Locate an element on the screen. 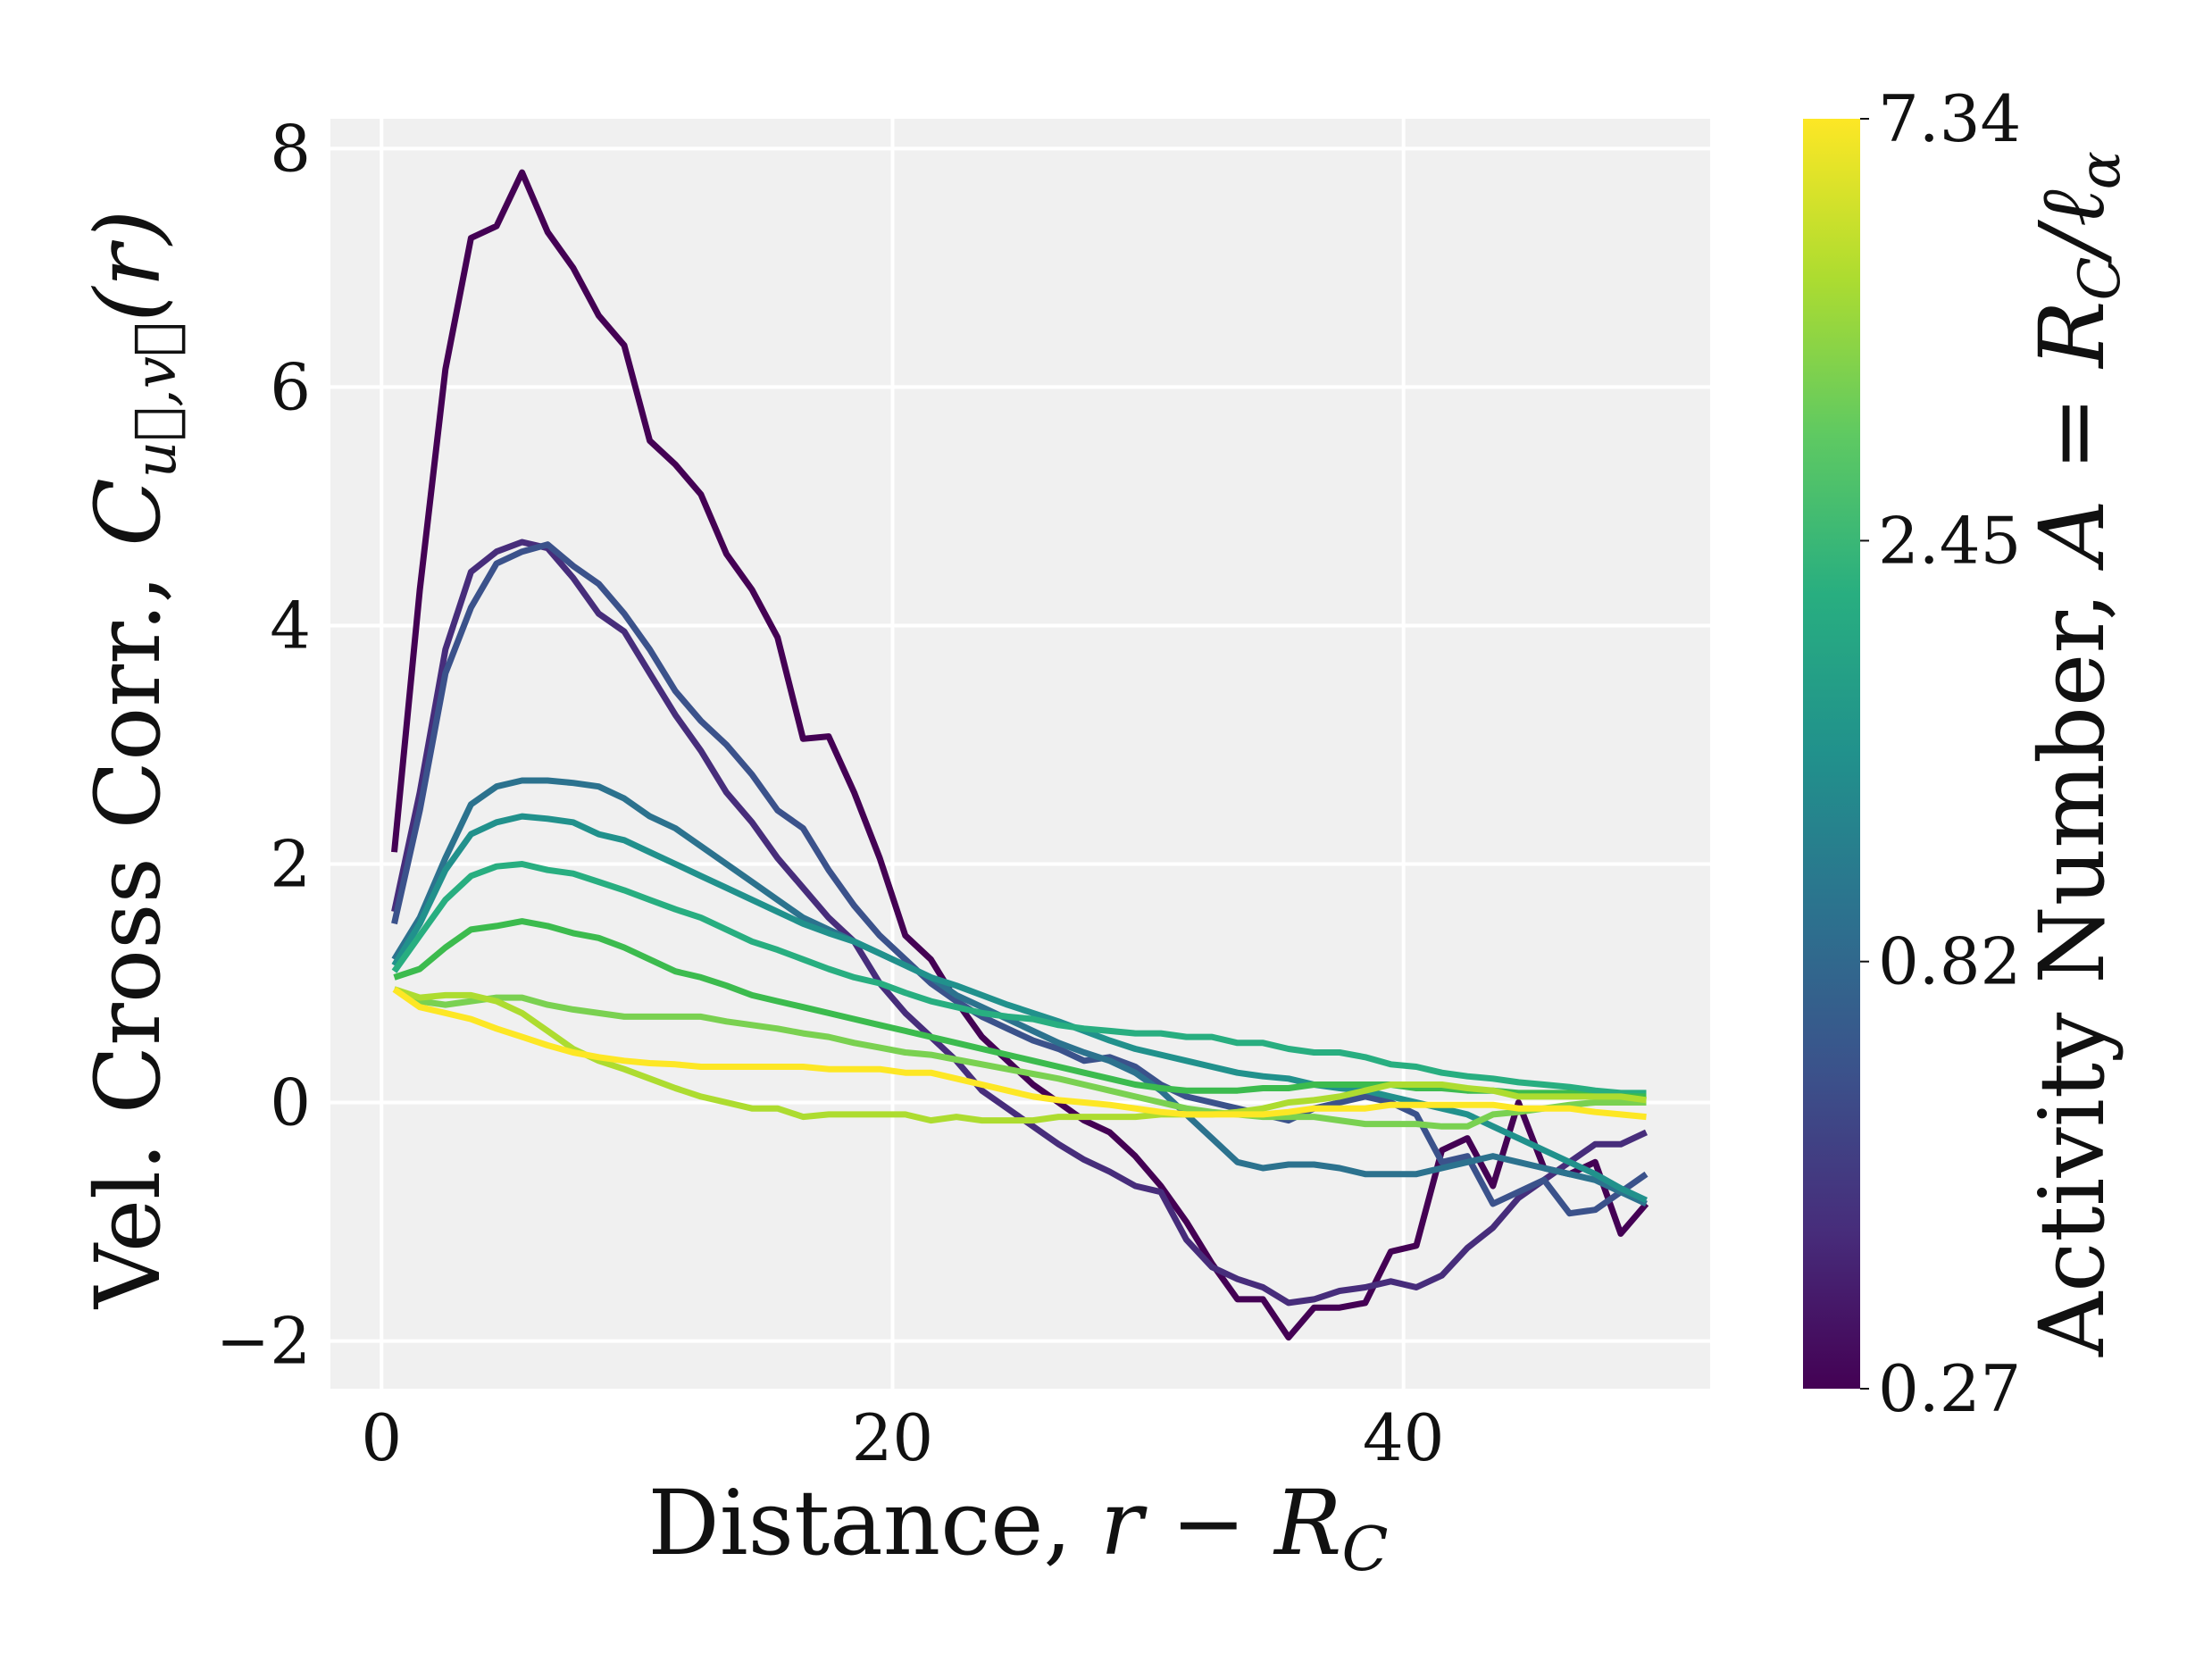 This screenshot has width=2212, height=1670. x-axis-label: Distance, r − RC is located at coordinates (1018, 1528).